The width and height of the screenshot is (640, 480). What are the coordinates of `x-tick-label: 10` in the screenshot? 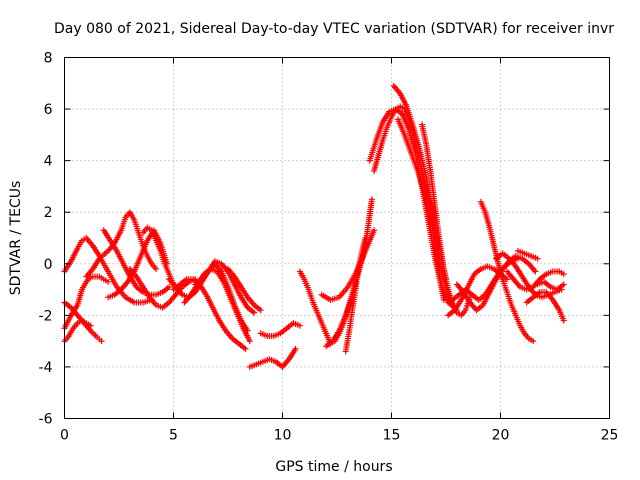 It's located at (283, 436).